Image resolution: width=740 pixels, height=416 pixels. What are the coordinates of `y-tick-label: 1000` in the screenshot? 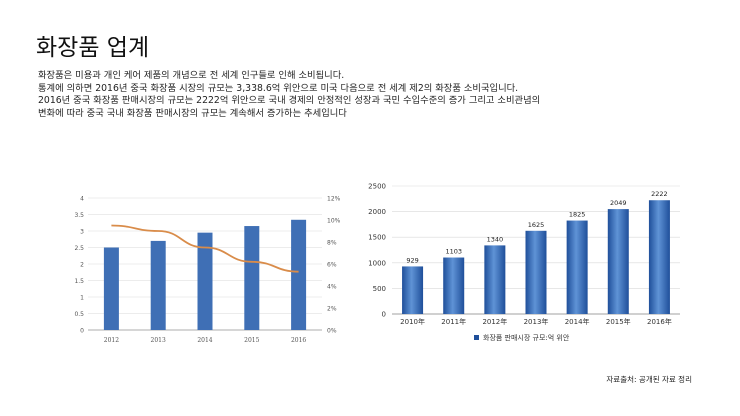 It's located at (377, 263).